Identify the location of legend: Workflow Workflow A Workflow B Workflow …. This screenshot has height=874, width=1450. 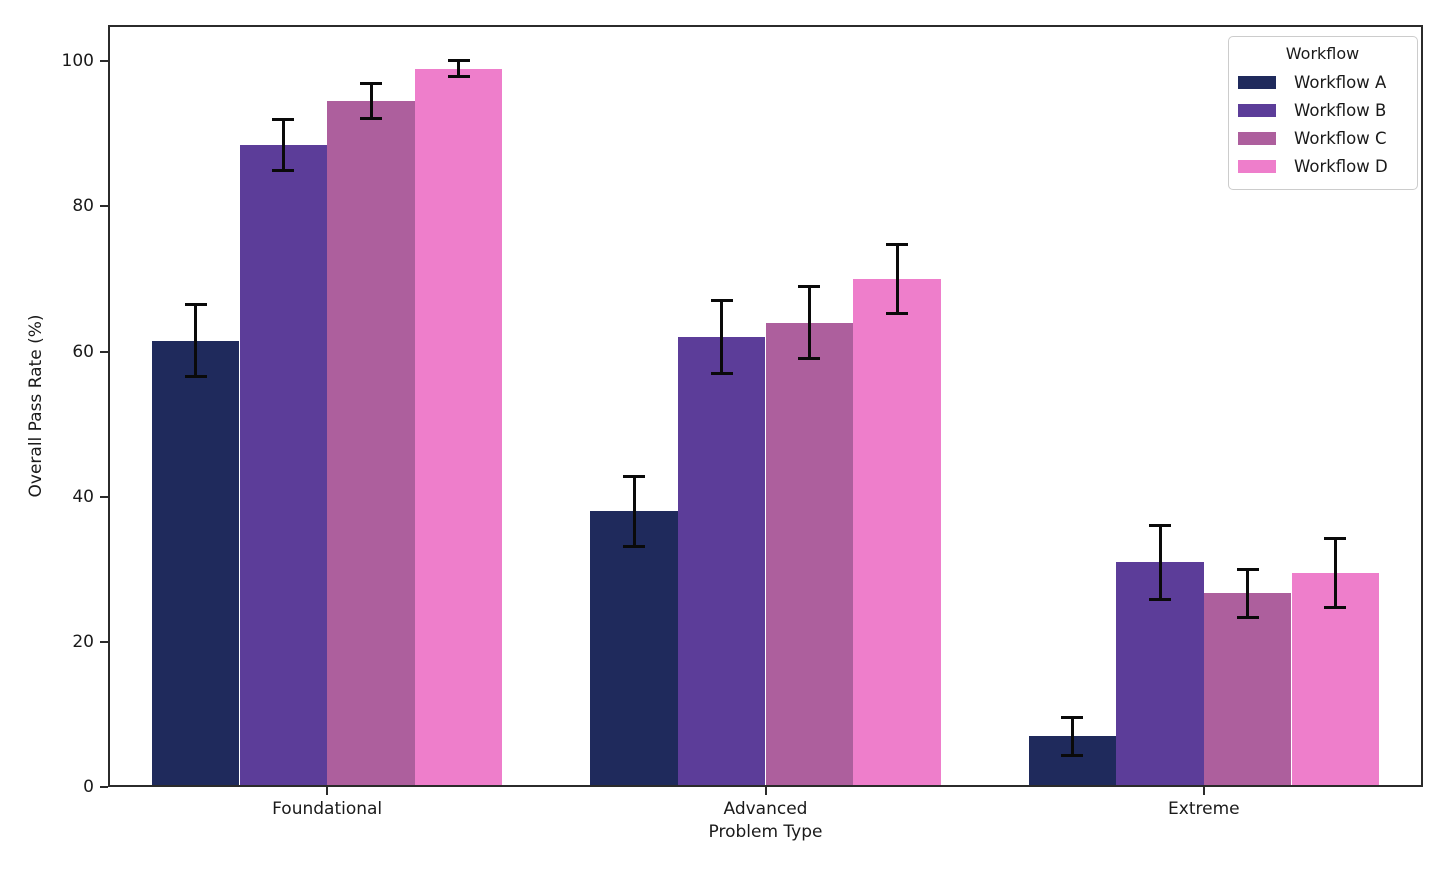
(1323, 113).